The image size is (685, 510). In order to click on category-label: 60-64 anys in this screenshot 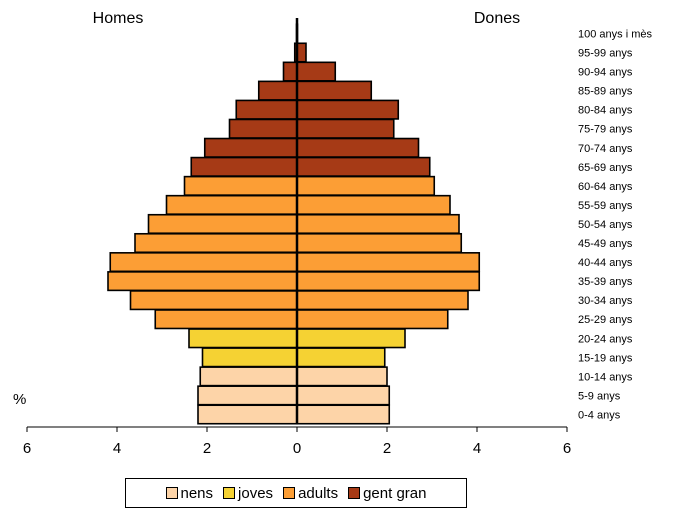, I will do `click(605, 187)`.